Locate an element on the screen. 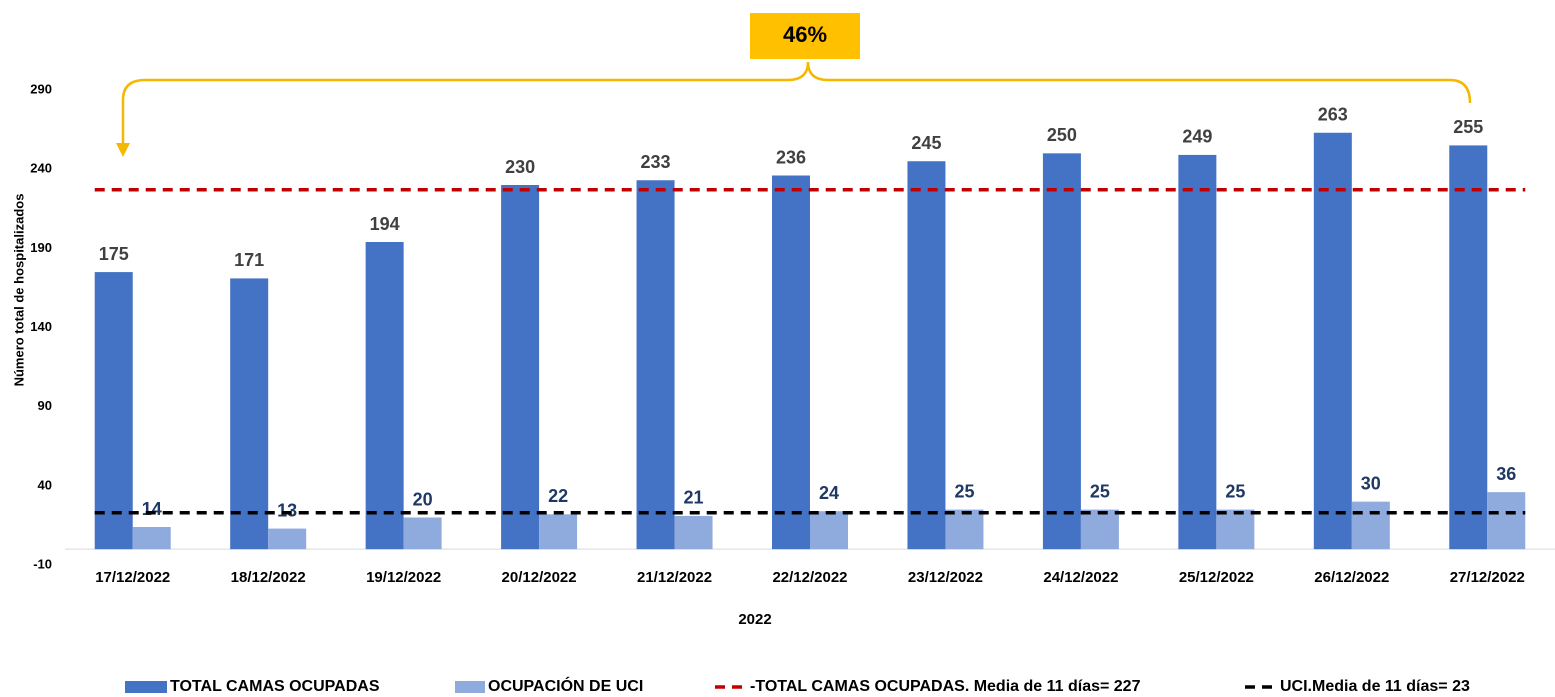 The width and height of the screenshot is (1555, 697). data-label: 233 is located at coordinates (656, 162).